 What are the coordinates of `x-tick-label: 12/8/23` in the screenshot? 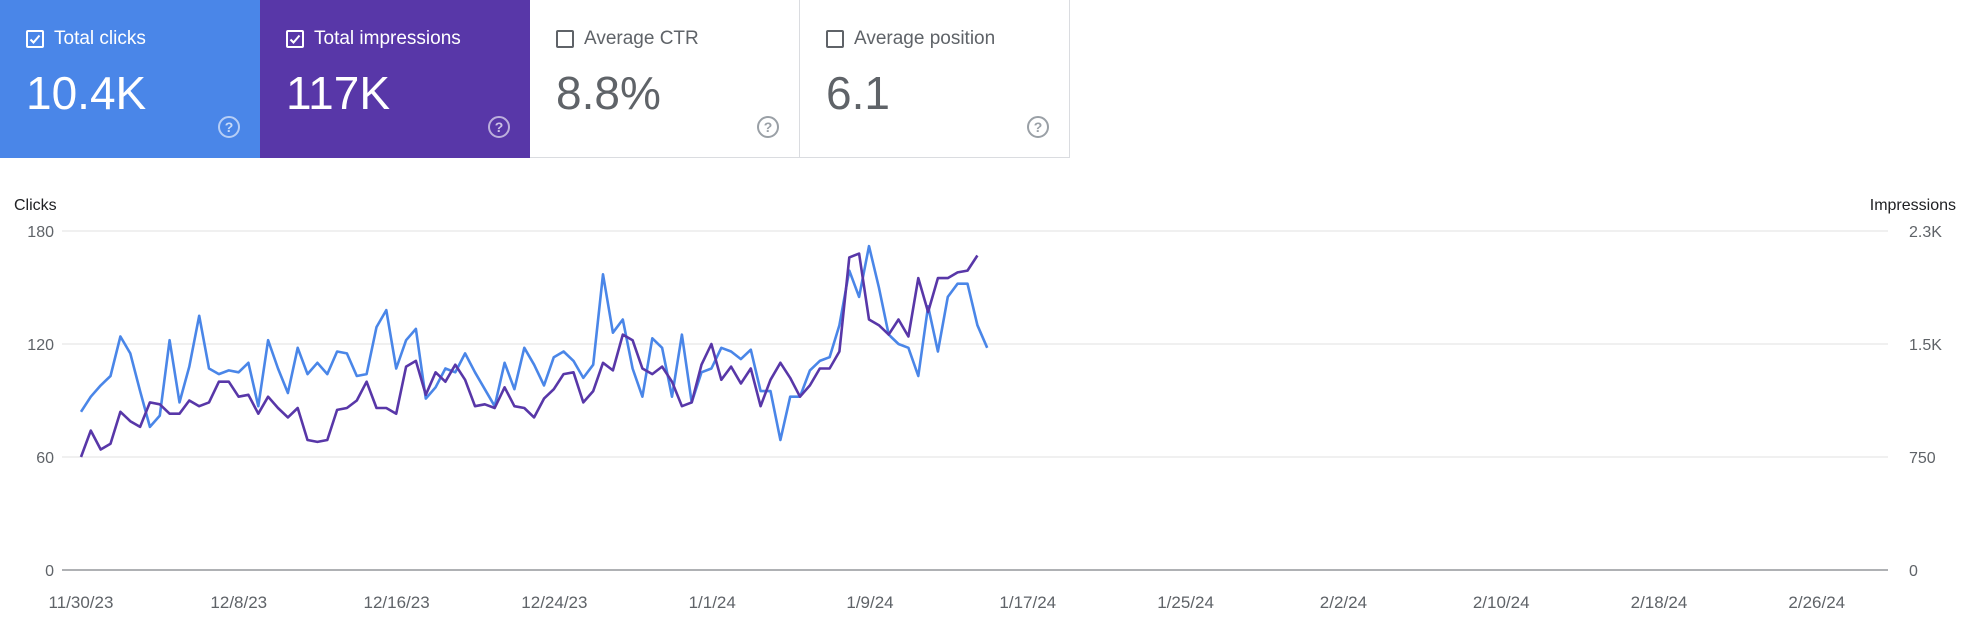 It's located at (238, 602).